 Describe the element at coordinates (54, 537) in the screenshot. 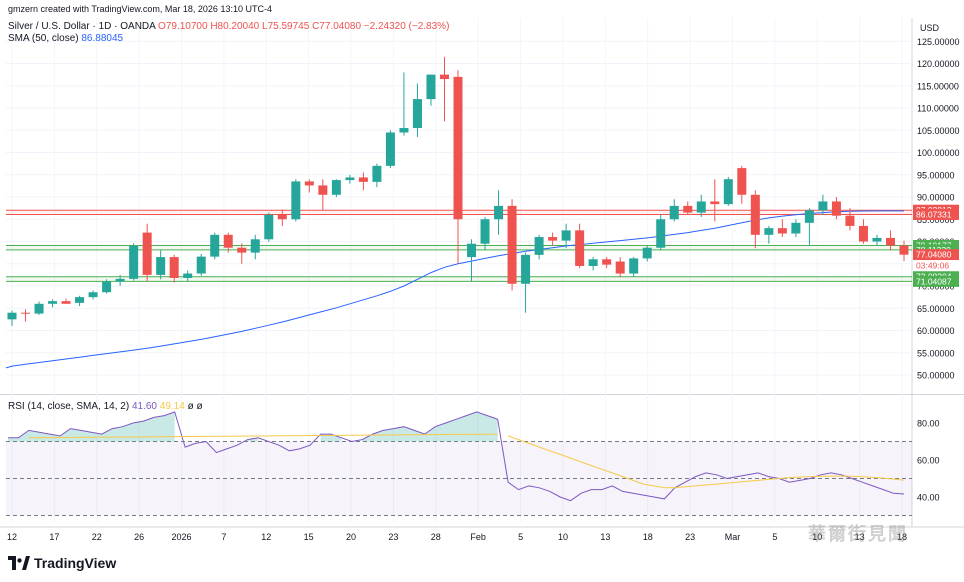

I see `time-tick-label: 17` at that location.